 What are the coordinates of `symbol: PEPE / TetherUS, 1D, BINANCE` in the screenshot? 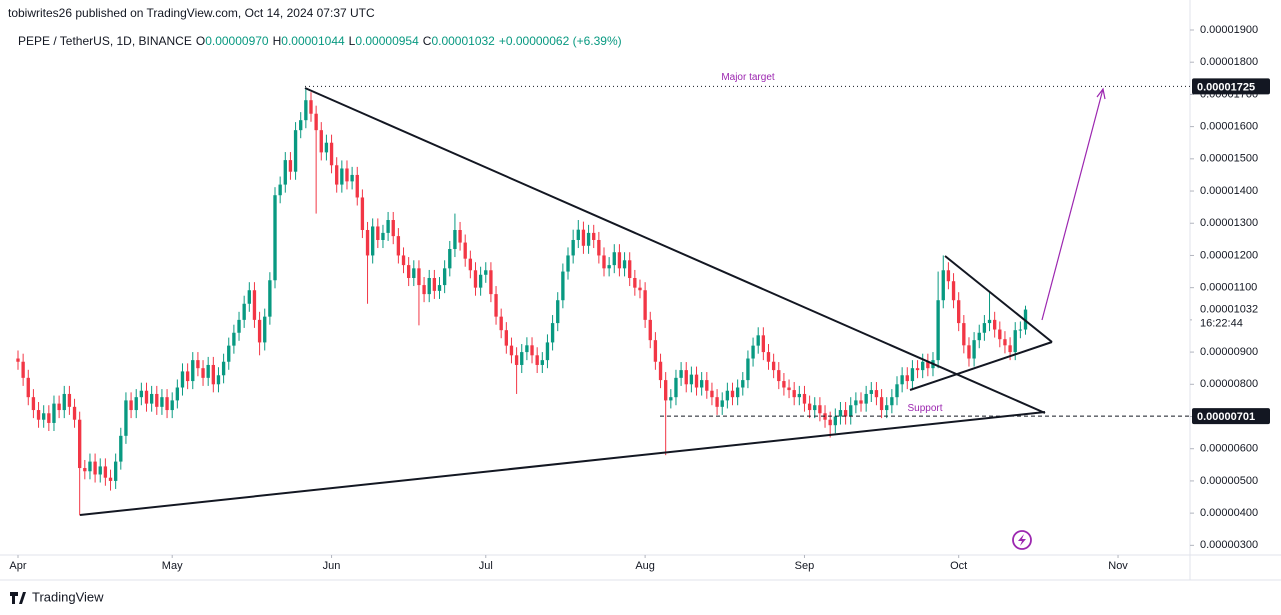 It's located at (105, 41).